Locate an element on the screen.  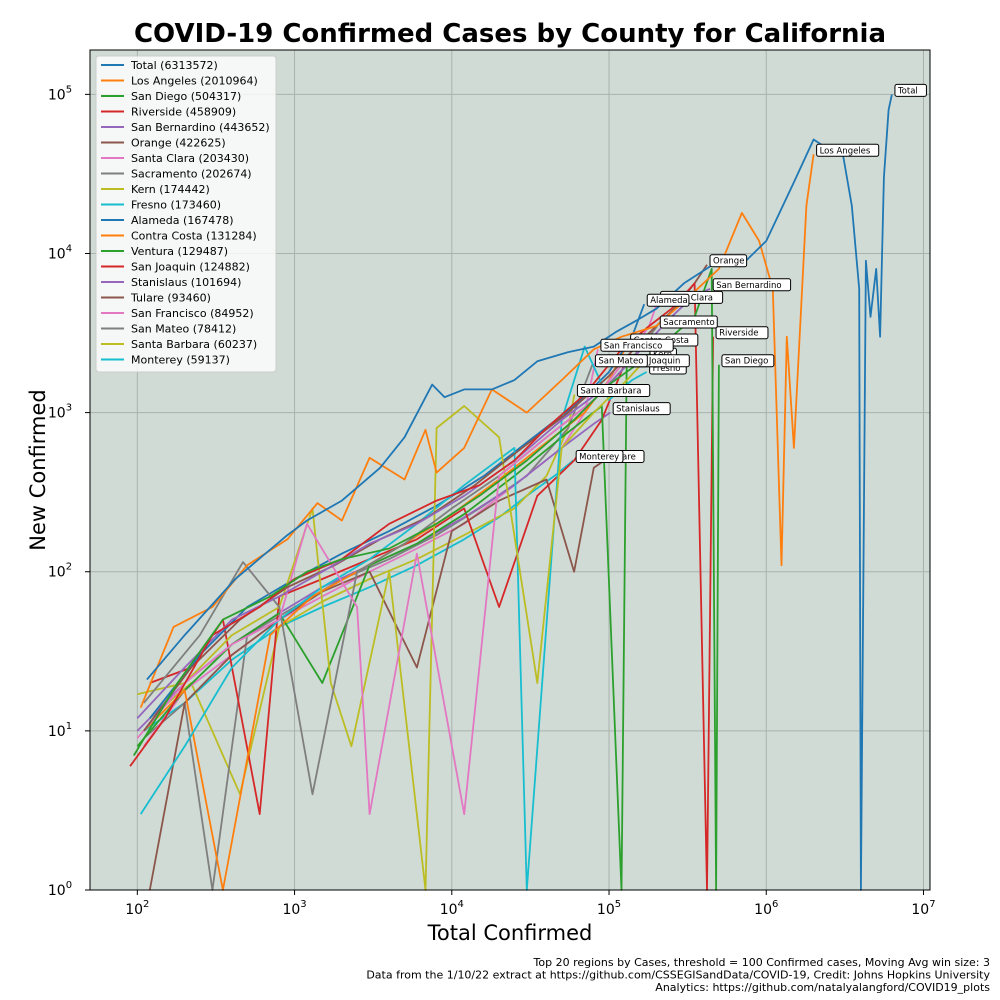
legend-label: Alameda (167478) is located at coordinates (182, 220).